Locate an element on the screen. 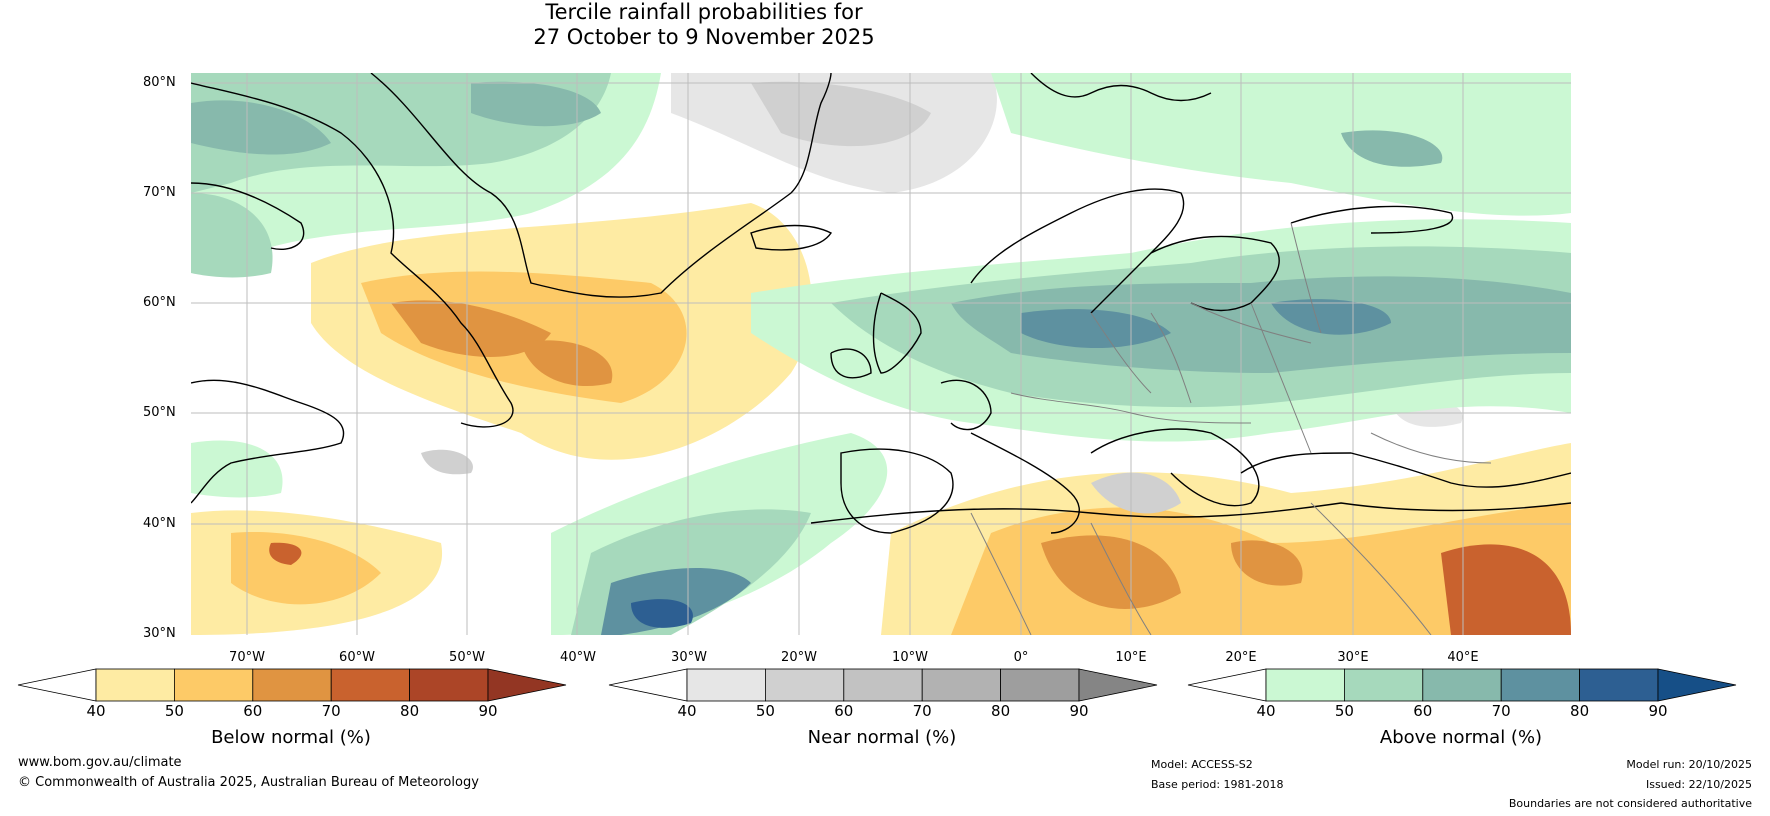 This screenshot has height=816, width=1770. colorbar-2-tick-80: 80 is located at coordinates (1580, 711).